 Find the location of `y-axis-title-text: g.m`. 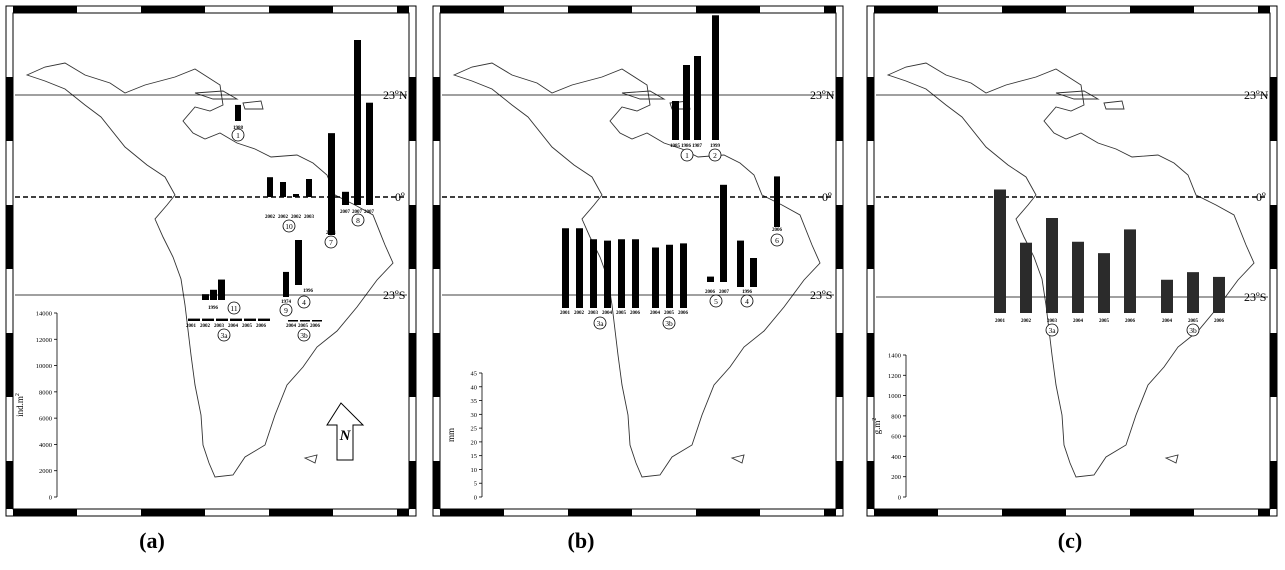

y-axis-title-text: g.m is located at coordinates (877, 428).